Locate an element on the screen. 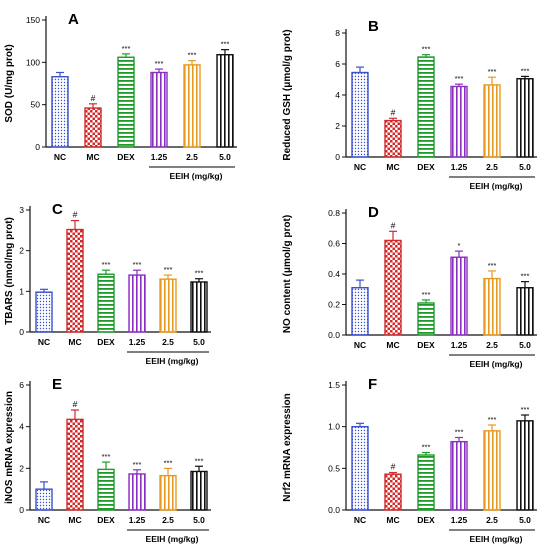 This screenshot has height=550, width=549. panel-letter: D is located at coordinates (373, 212).